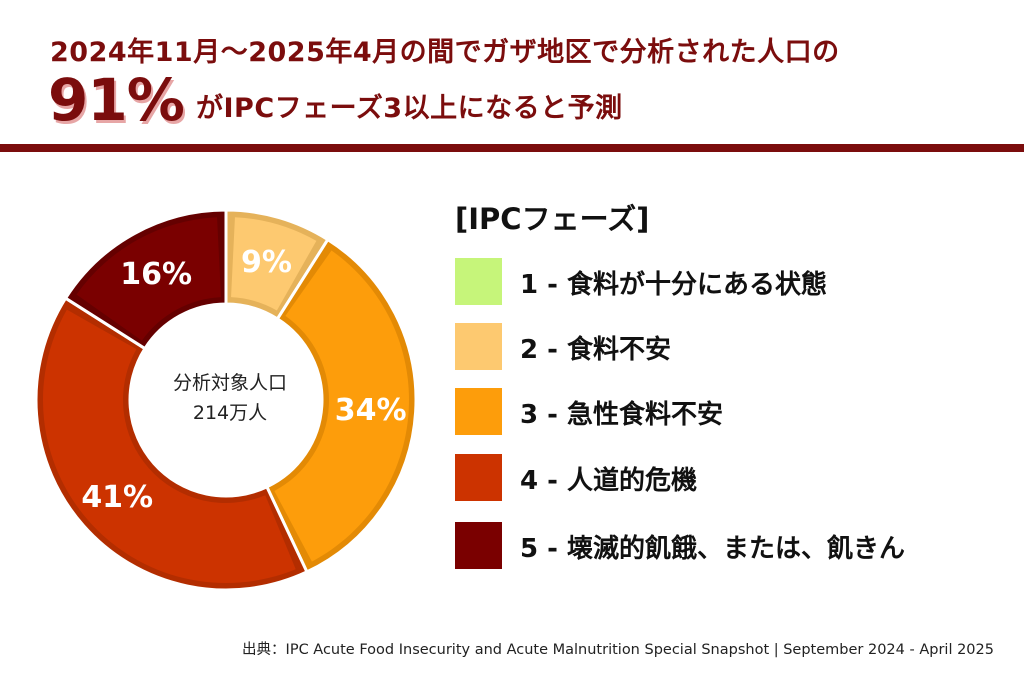  What do you see at coordinates (445, 52) in the screenshot?
I see `title-line-1: 2024年11月〜2025年4月の間でガザ地区で分析された人口の` at bounding box center [445, 52].